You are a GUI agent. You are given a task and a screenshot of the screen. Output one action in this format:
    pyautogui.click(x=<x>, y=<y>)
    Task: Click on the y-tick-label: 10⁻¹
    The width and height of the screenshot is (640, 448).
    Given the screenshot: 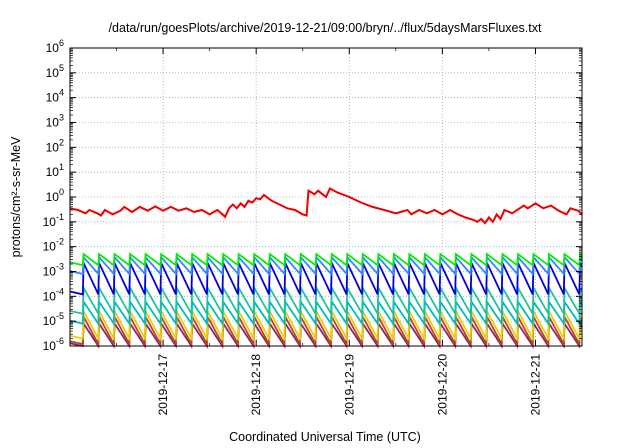 What is the action you would take?
    pyautogui.click(x=53, y=220)
    